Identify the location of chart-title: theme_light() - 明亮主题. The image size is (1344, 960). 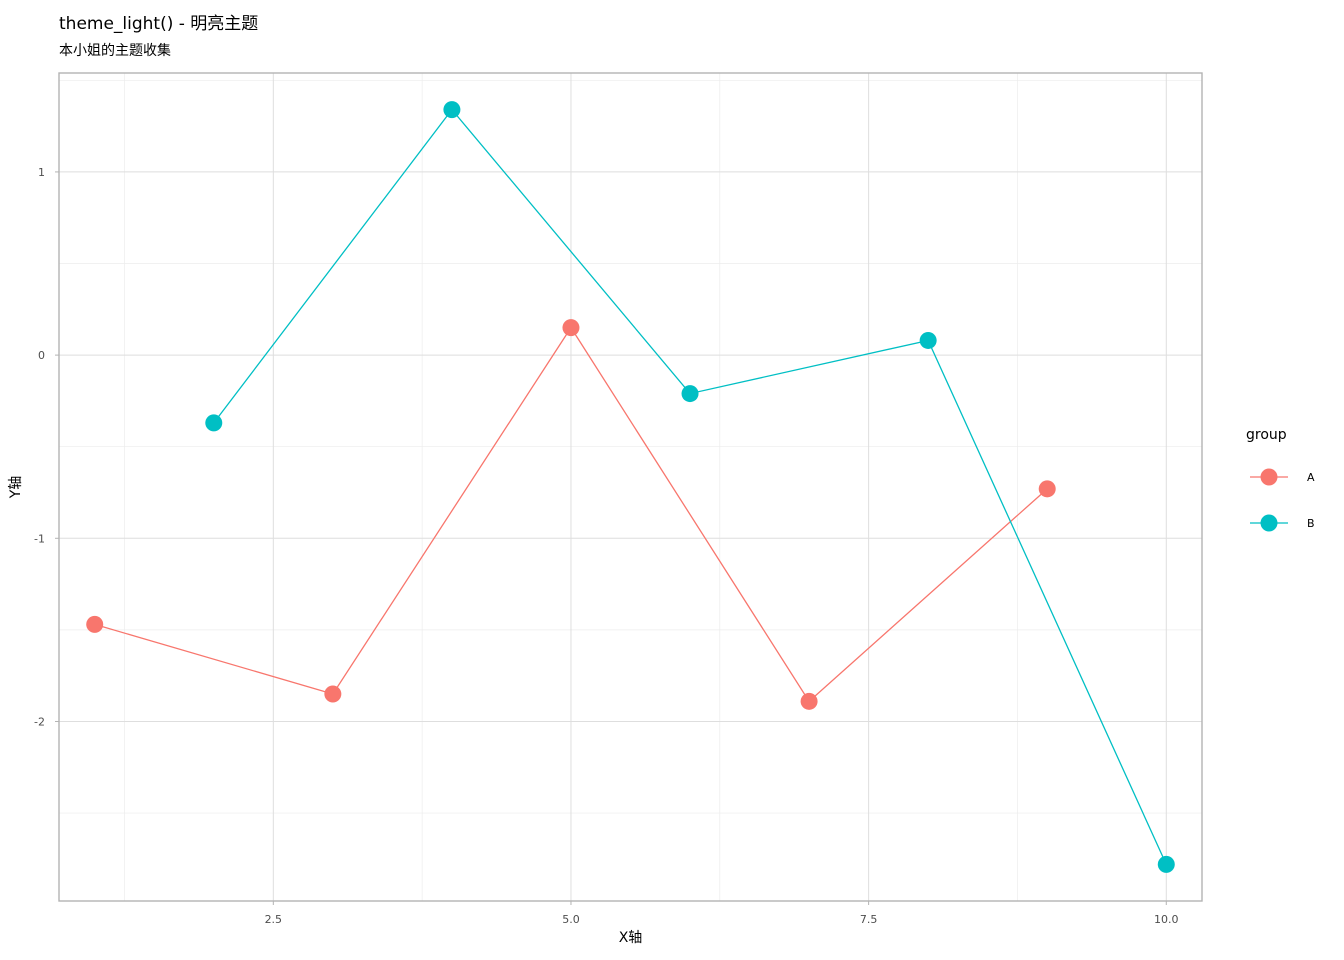
(159, 24).